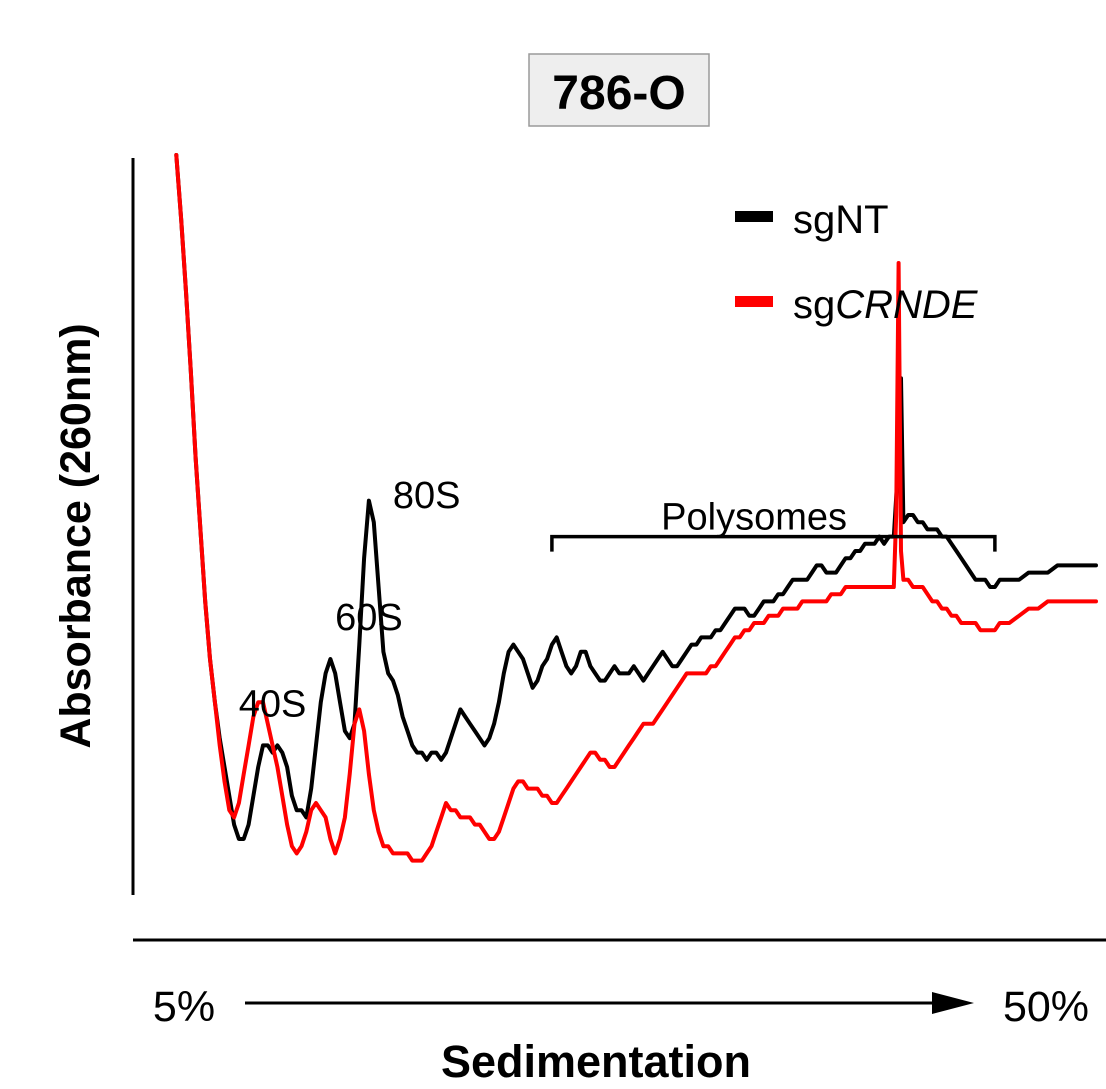  Describe the element at coordinates (1046, 1007) in the screenshot. I see `gradient-end-label: 50%` at that location.